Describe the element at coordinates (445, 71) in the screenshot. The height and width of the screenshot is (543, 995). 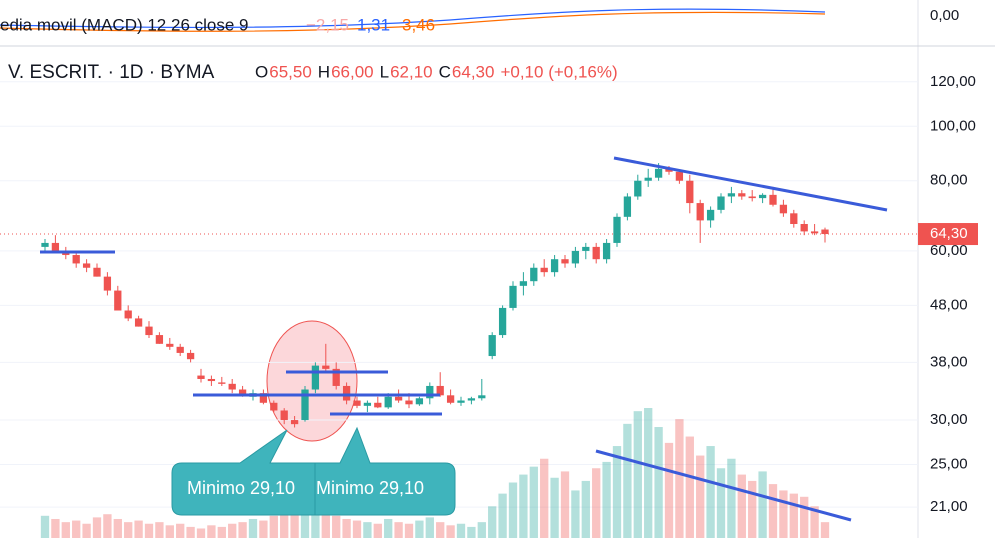
I see `legend-key: C` at that location.